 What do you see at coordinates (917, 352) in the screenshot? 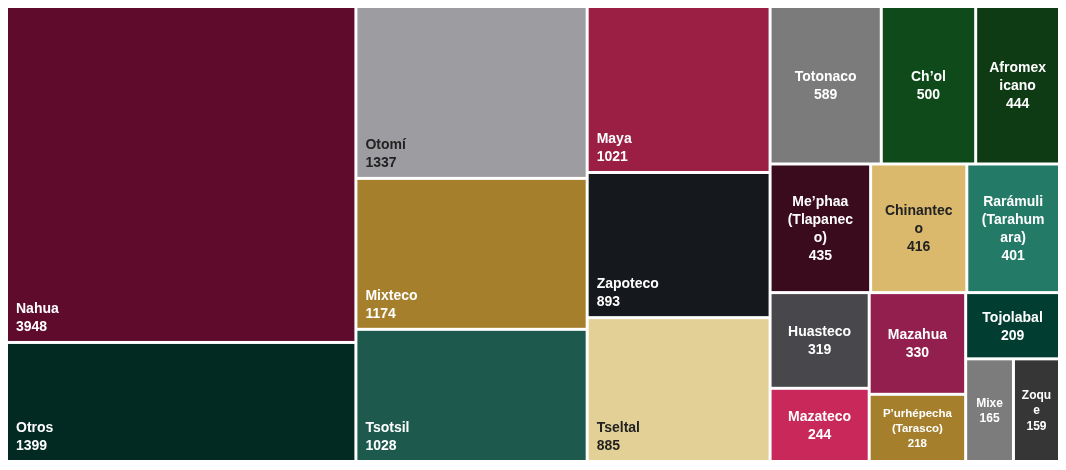
I see `data-label: 330` at bounding box center [917, 352].